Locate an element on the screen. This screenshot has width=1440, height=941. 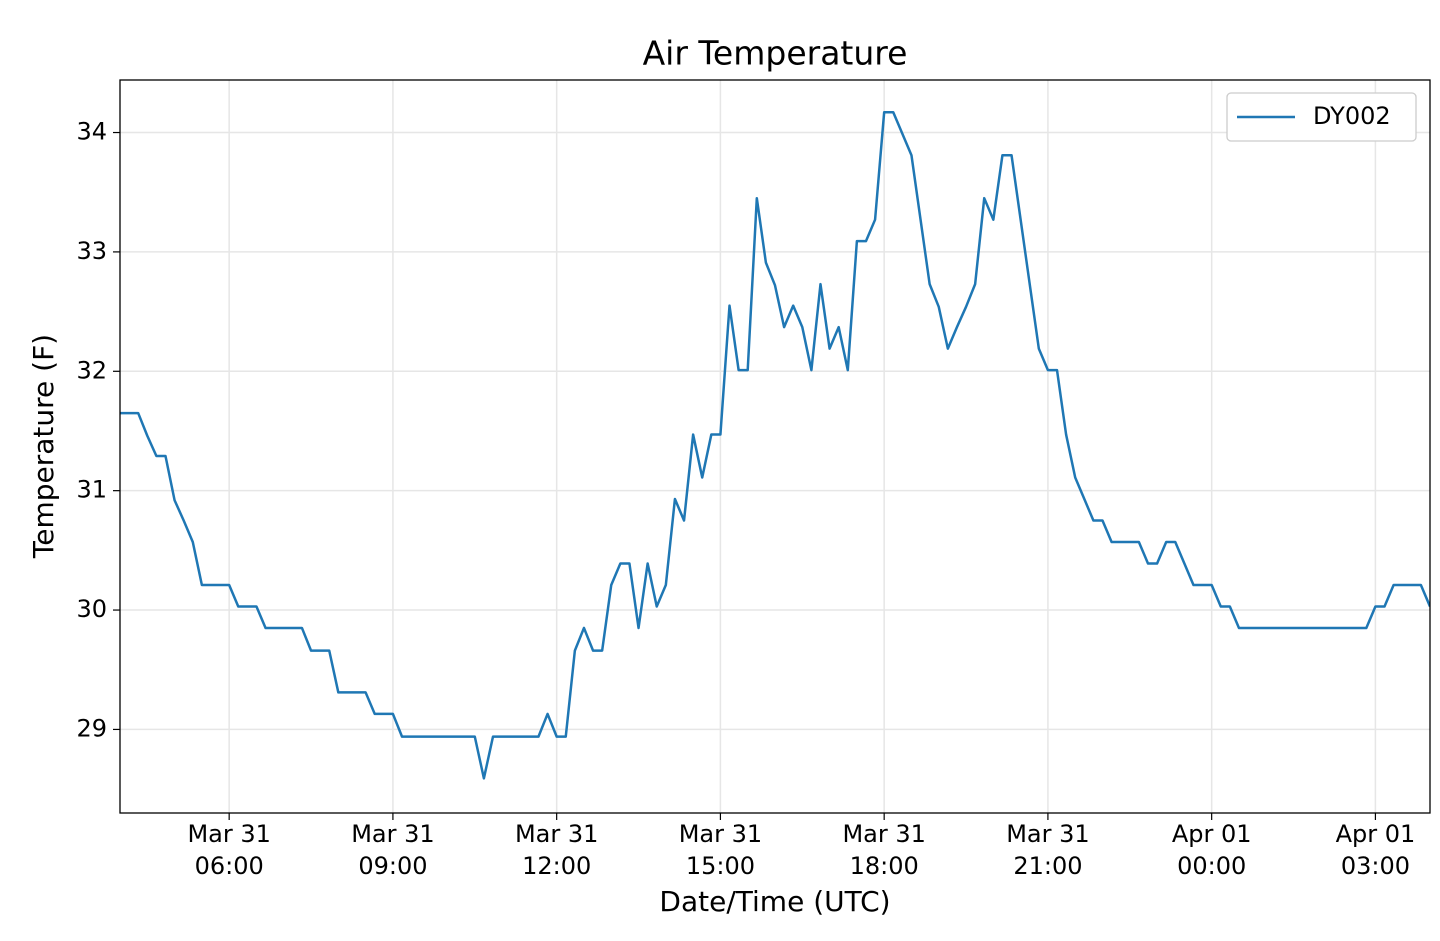
legend-label: DY002 is located at coordinates (1352, 116).